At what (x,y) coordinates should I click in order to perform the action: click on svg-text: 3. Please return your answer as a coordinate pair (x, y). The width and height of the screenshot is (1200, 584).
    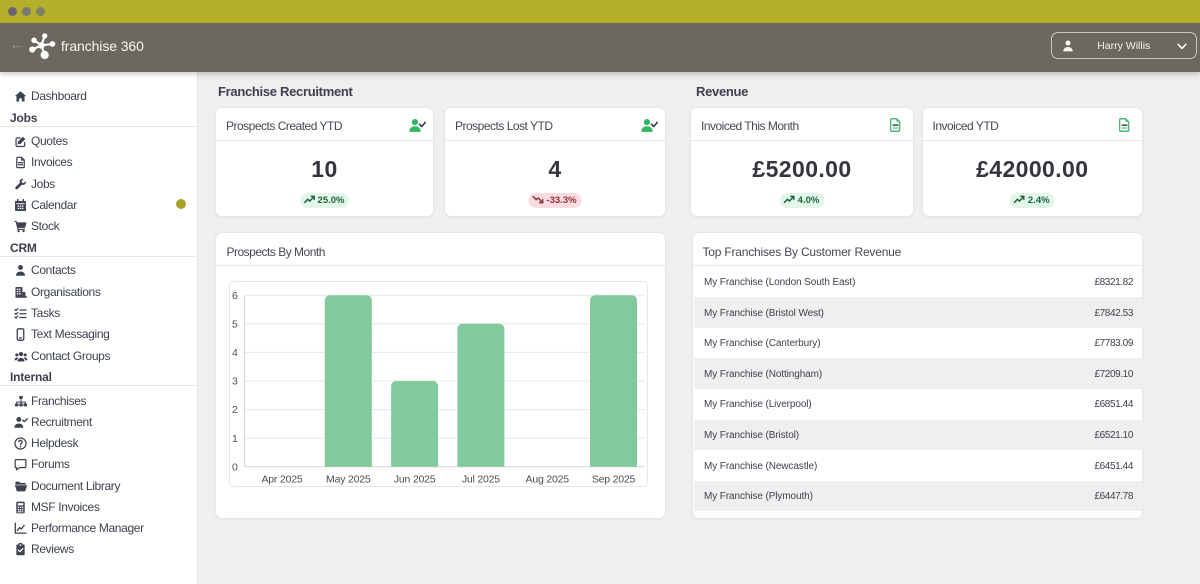
    Looking at the image, I should click on (235, 382).